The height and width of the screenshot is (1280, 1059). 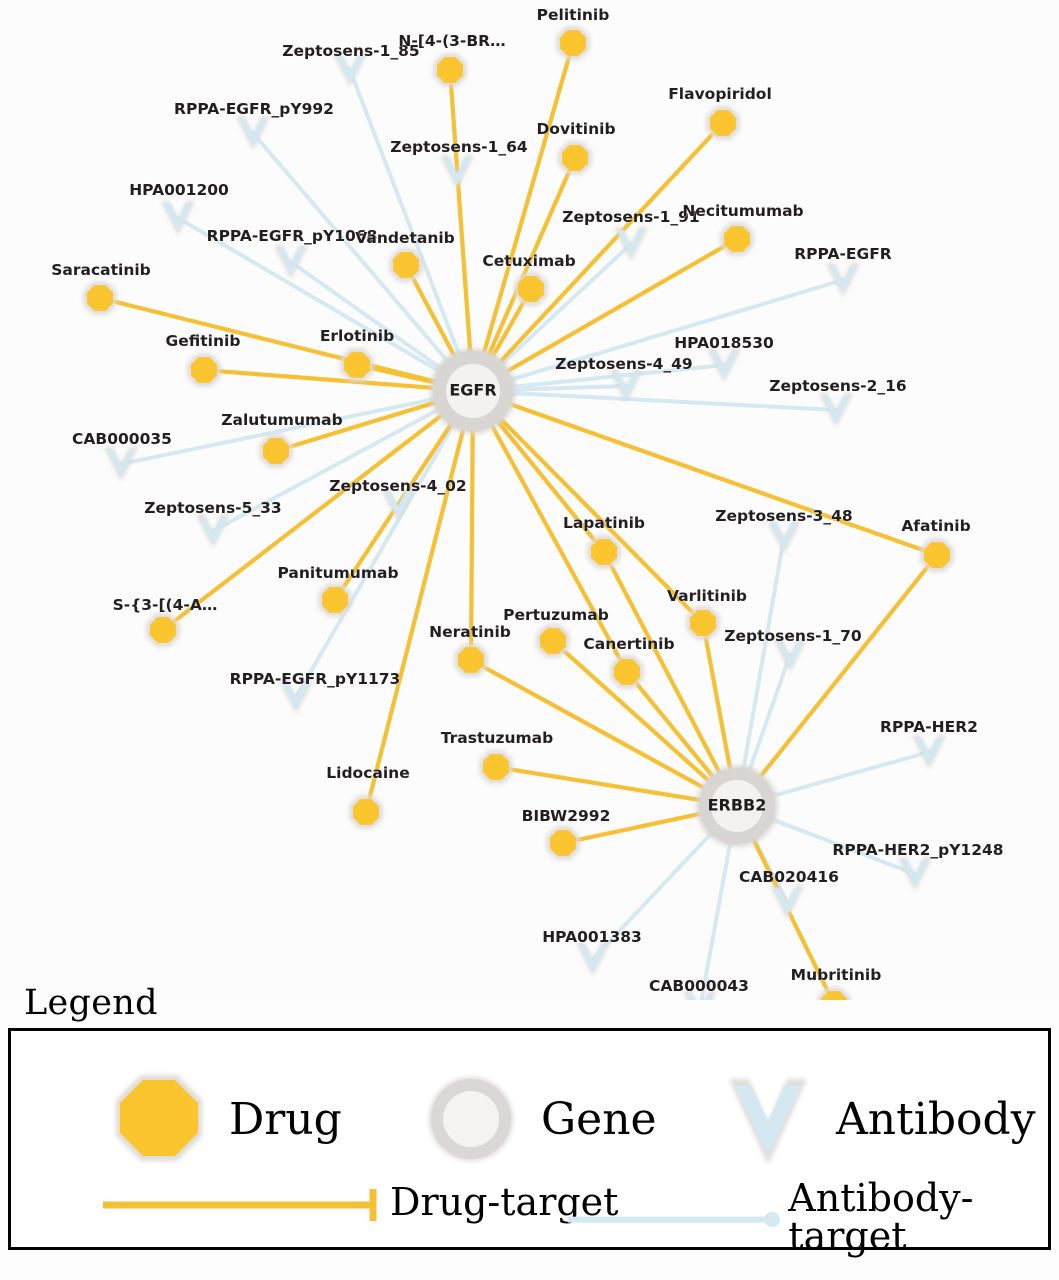 I want to click on legend-label-antibody-target: Antibody-target, so click(x=881, y=1216).